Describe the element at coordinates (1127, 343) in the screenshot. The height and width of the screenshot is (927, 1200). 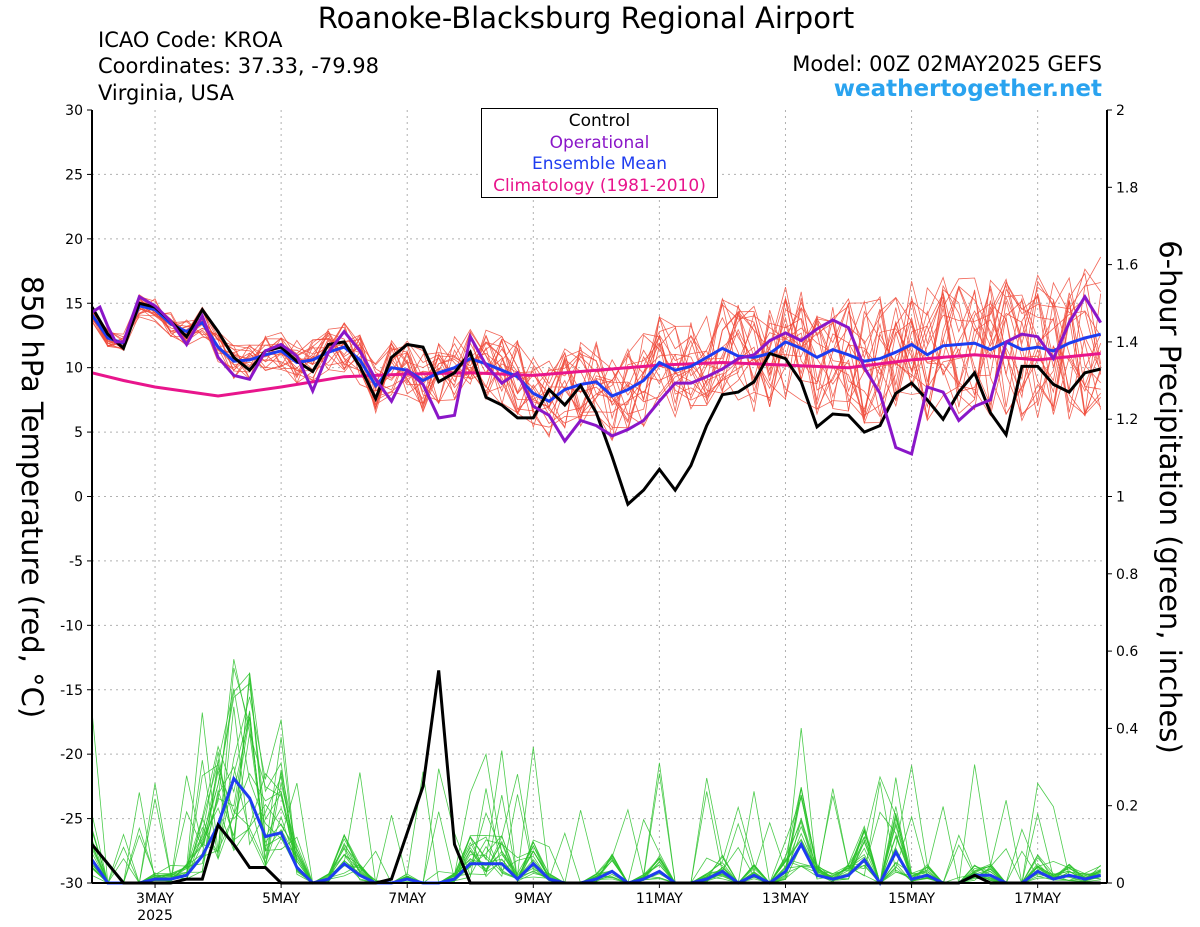
I see `y-tick-label-right: 1.4` at that location.